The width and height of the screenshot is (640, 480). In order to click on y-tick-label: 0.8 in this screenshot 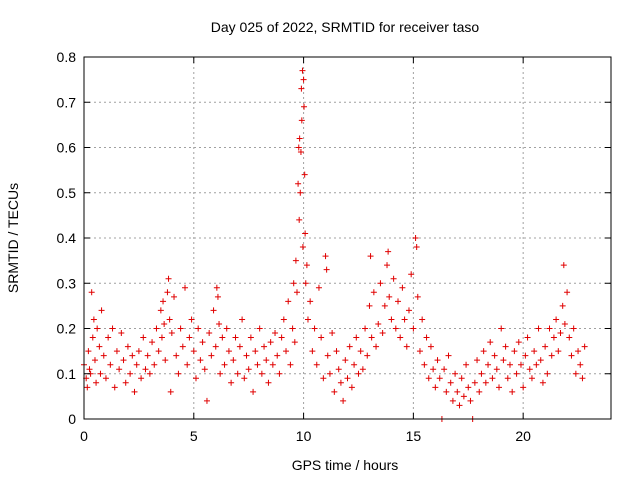, I will do `click(67, 57)`.